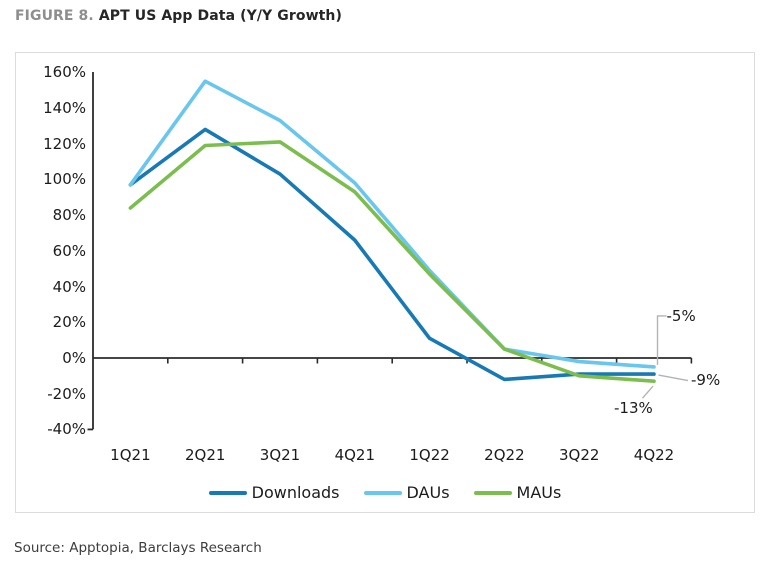  What do you see at coordinates (138, 548) in the screenshot?
I see `source-note: Source: Apptopia, Barclays Research` at bounding box center [138, 548].